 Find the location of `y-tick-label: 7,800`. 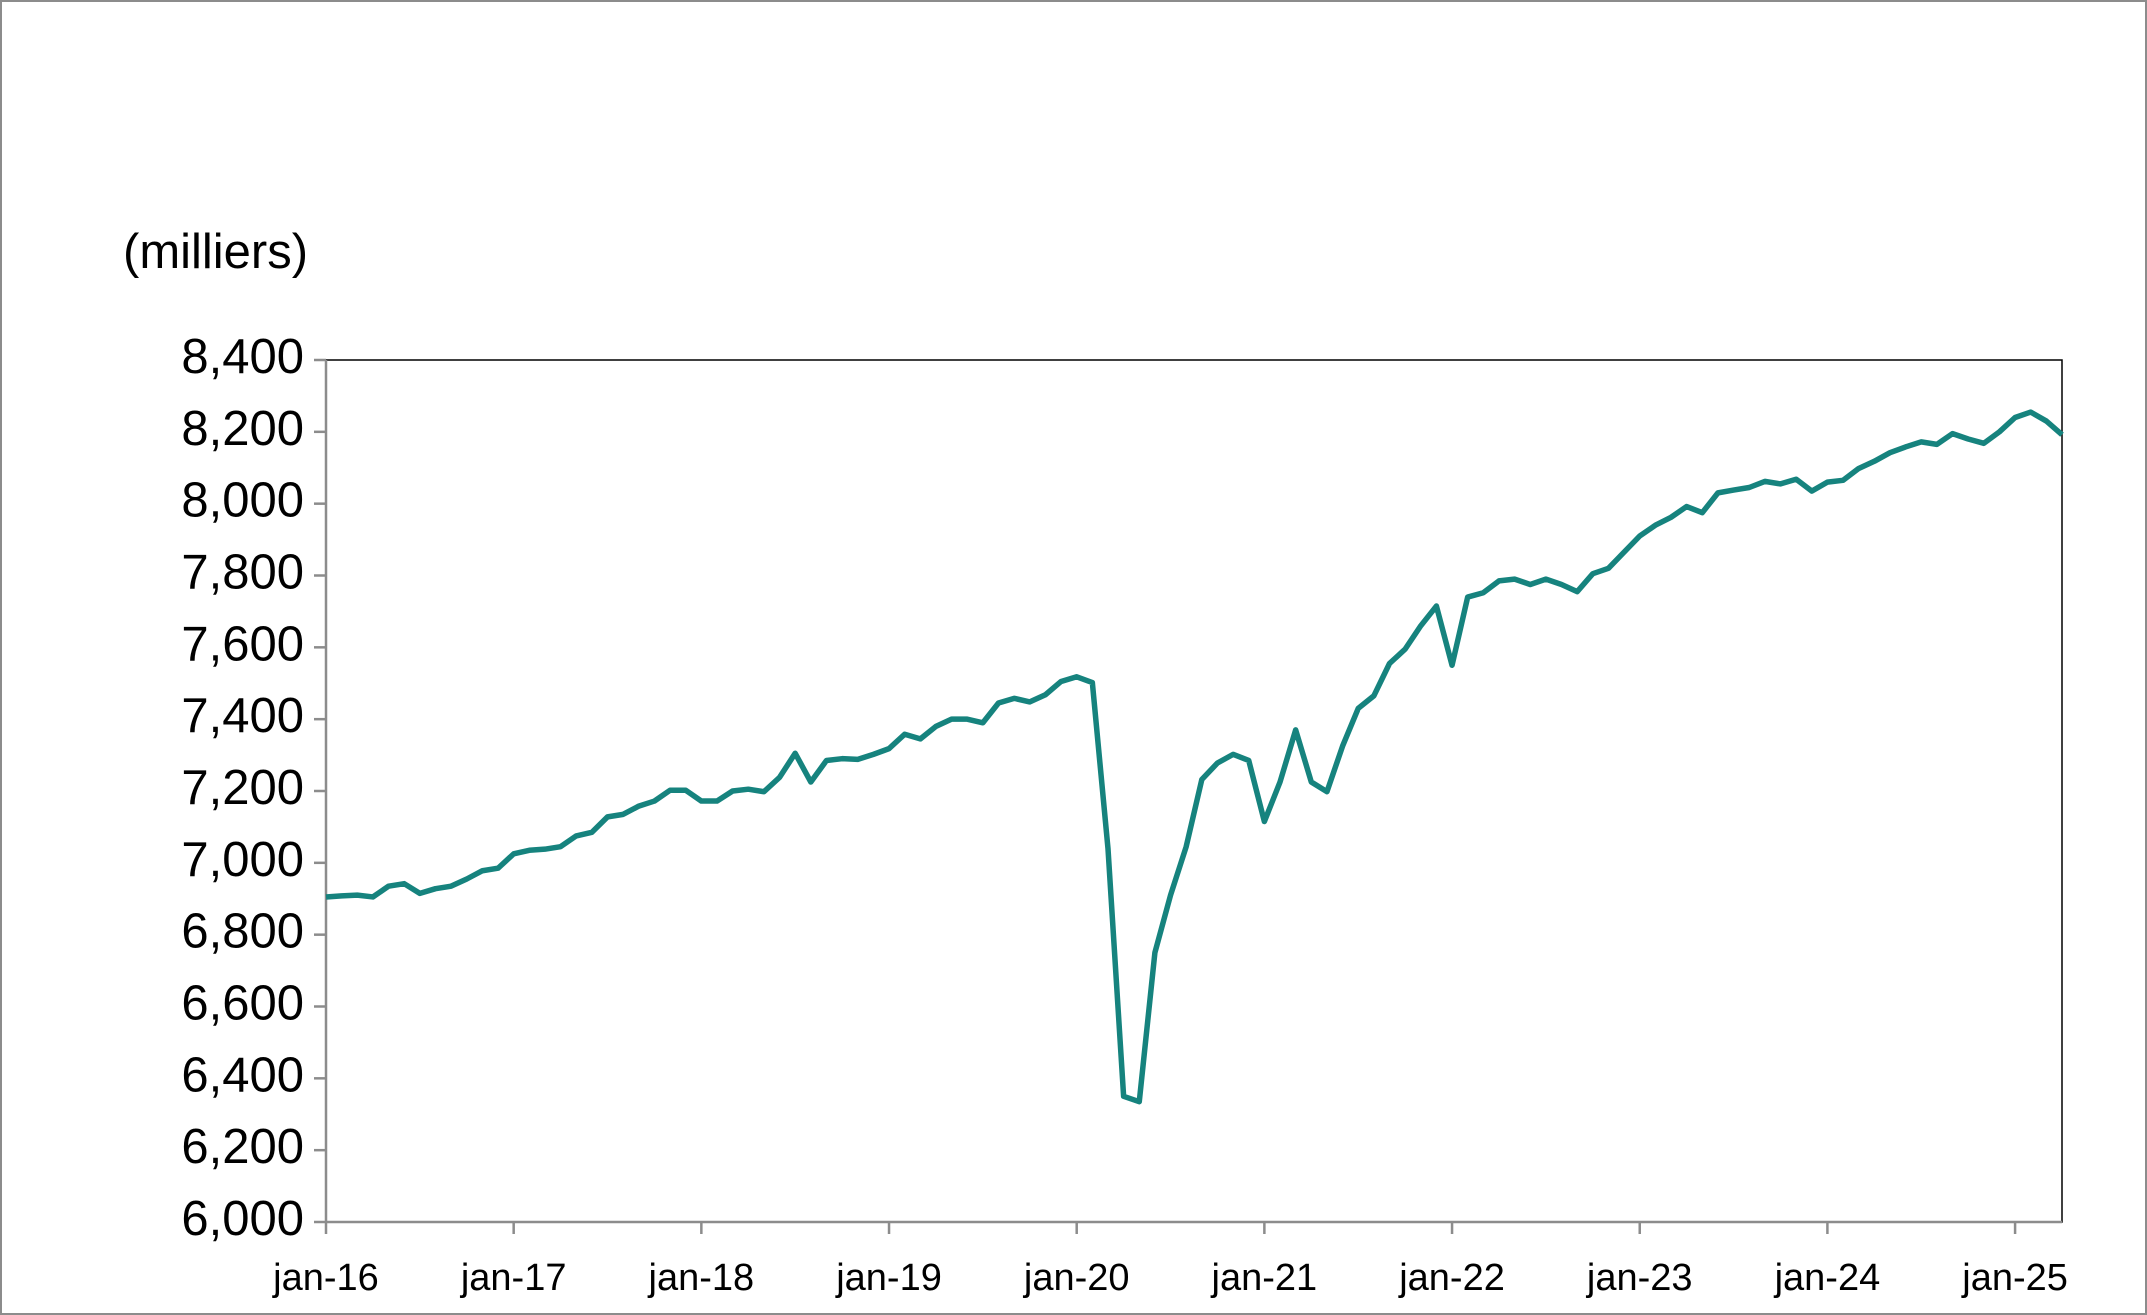

y-tick-label: 7,800 is located at coordinates (242, 572).